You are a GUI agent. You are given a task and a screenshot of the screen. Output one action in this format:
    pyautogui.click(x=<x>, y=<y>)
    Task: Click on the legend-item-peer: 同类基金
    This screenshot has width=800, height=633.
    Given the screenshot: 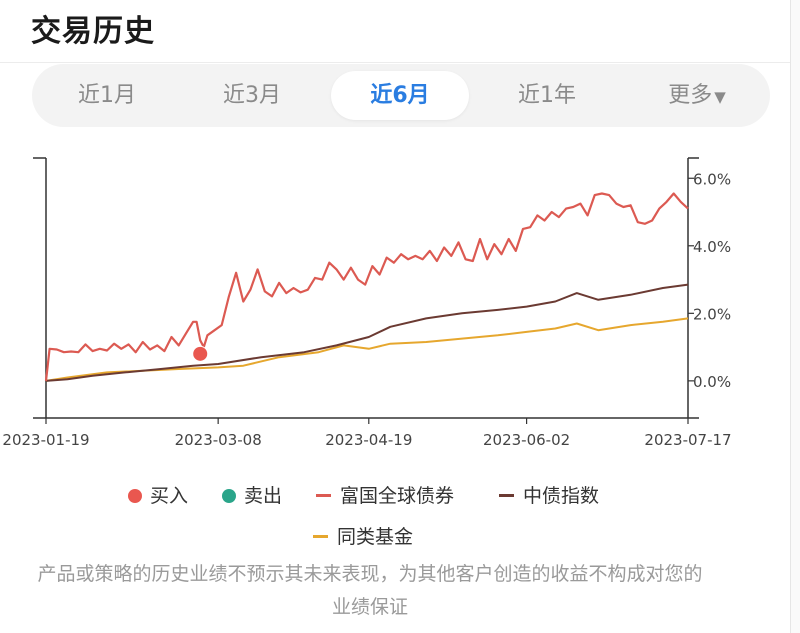 What is the action you would take?
    pyautogui.click(x=363, y=537)
    